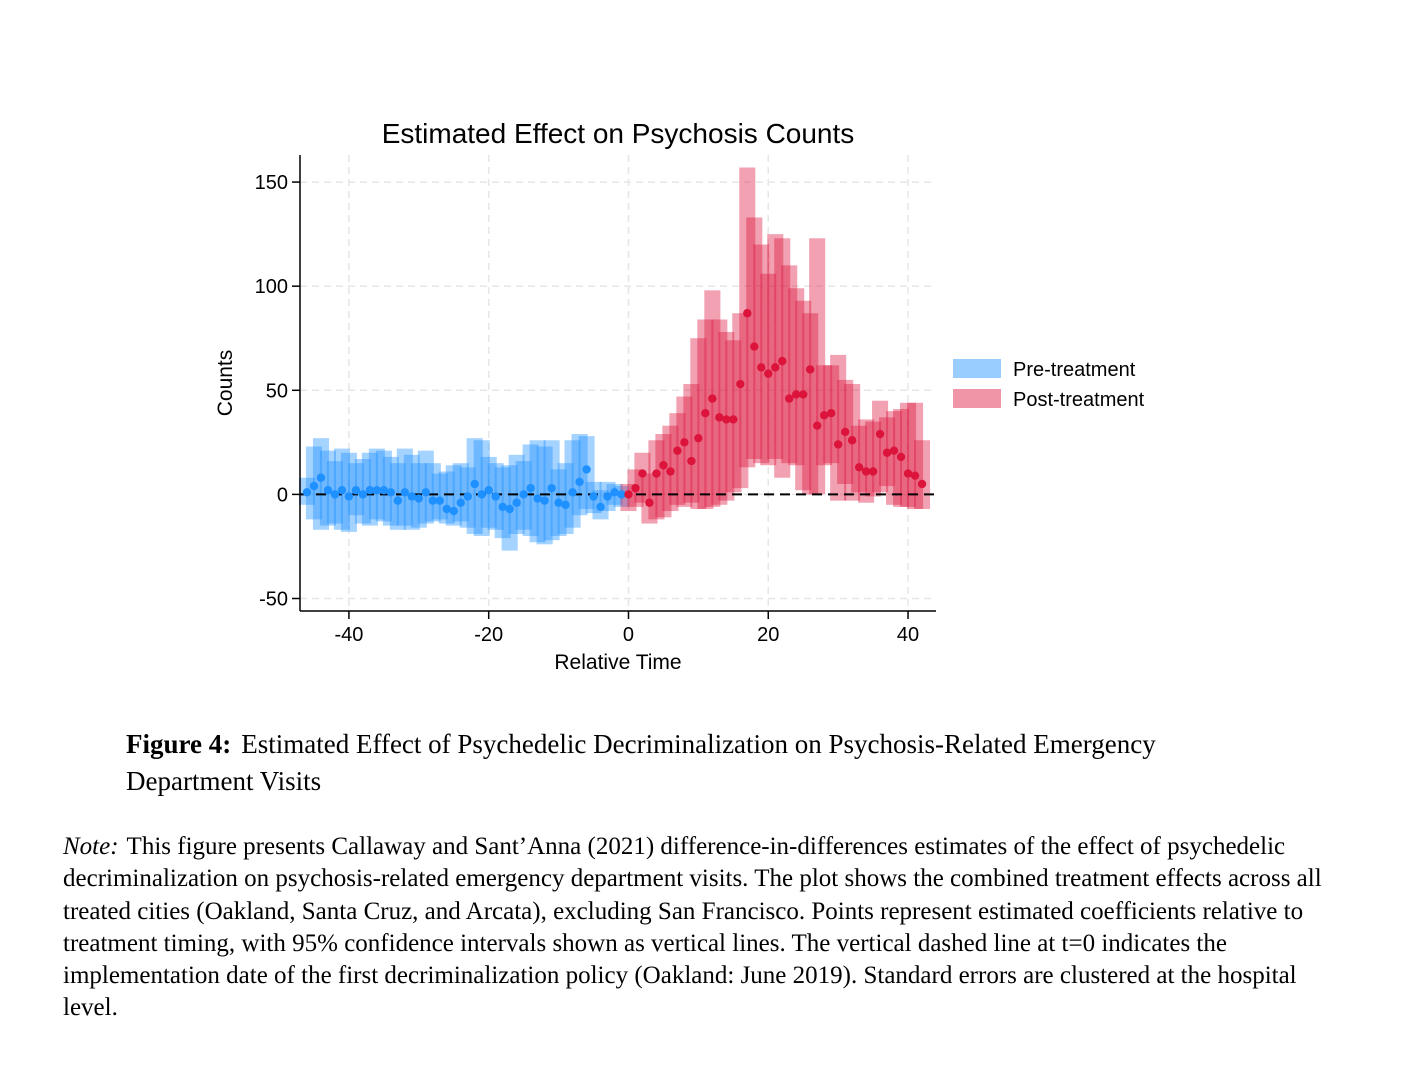  I want to click on legend: Pre-treatment Post-treatment, so click(1049, 385).